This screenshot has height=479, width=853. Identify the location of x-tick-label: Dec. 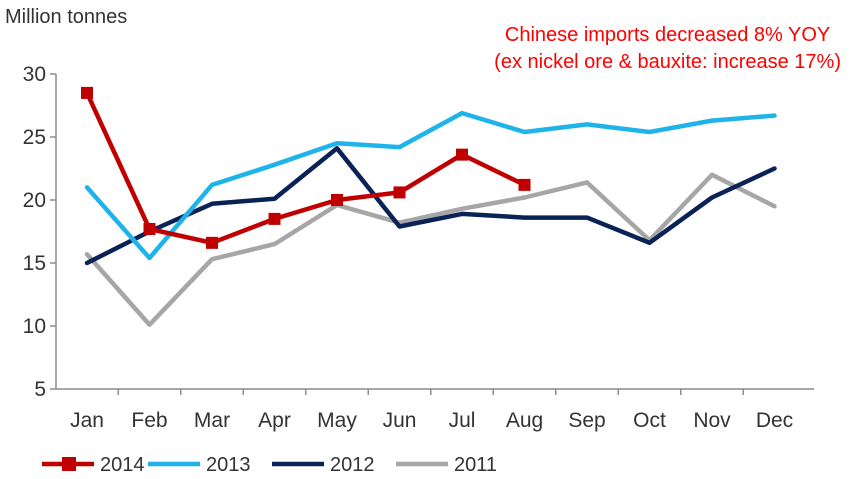
(774, 420).